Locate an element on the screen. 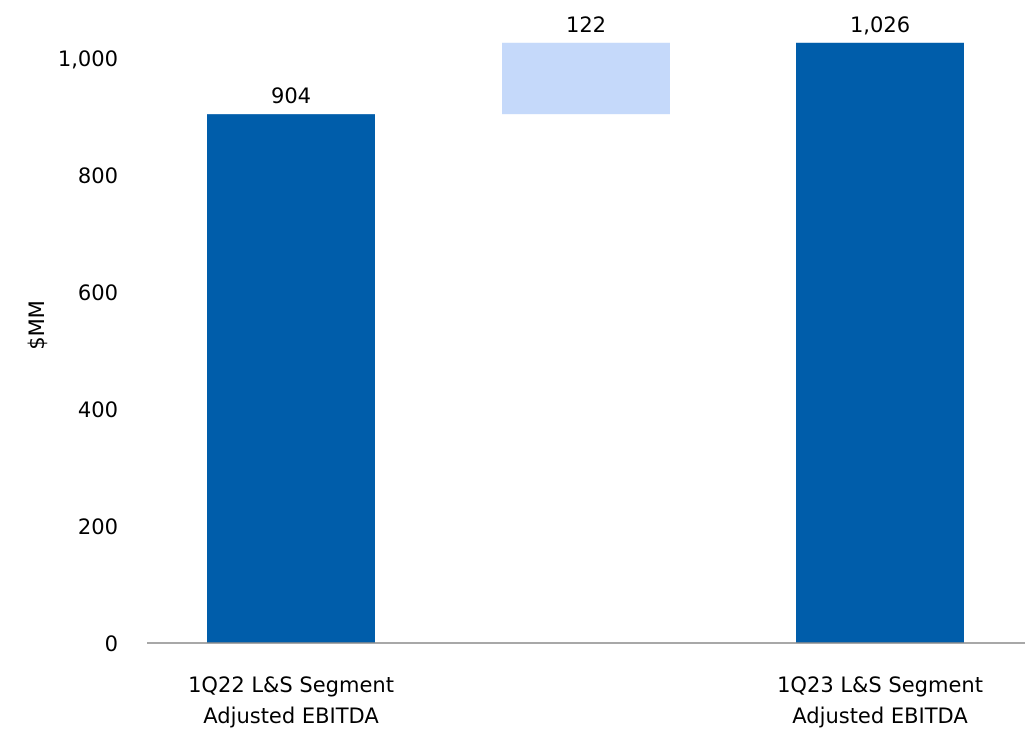 This screenshot has width=1025, height=733. category-label: 1Q22 L&S Segment is located at coordinates (291, 685).